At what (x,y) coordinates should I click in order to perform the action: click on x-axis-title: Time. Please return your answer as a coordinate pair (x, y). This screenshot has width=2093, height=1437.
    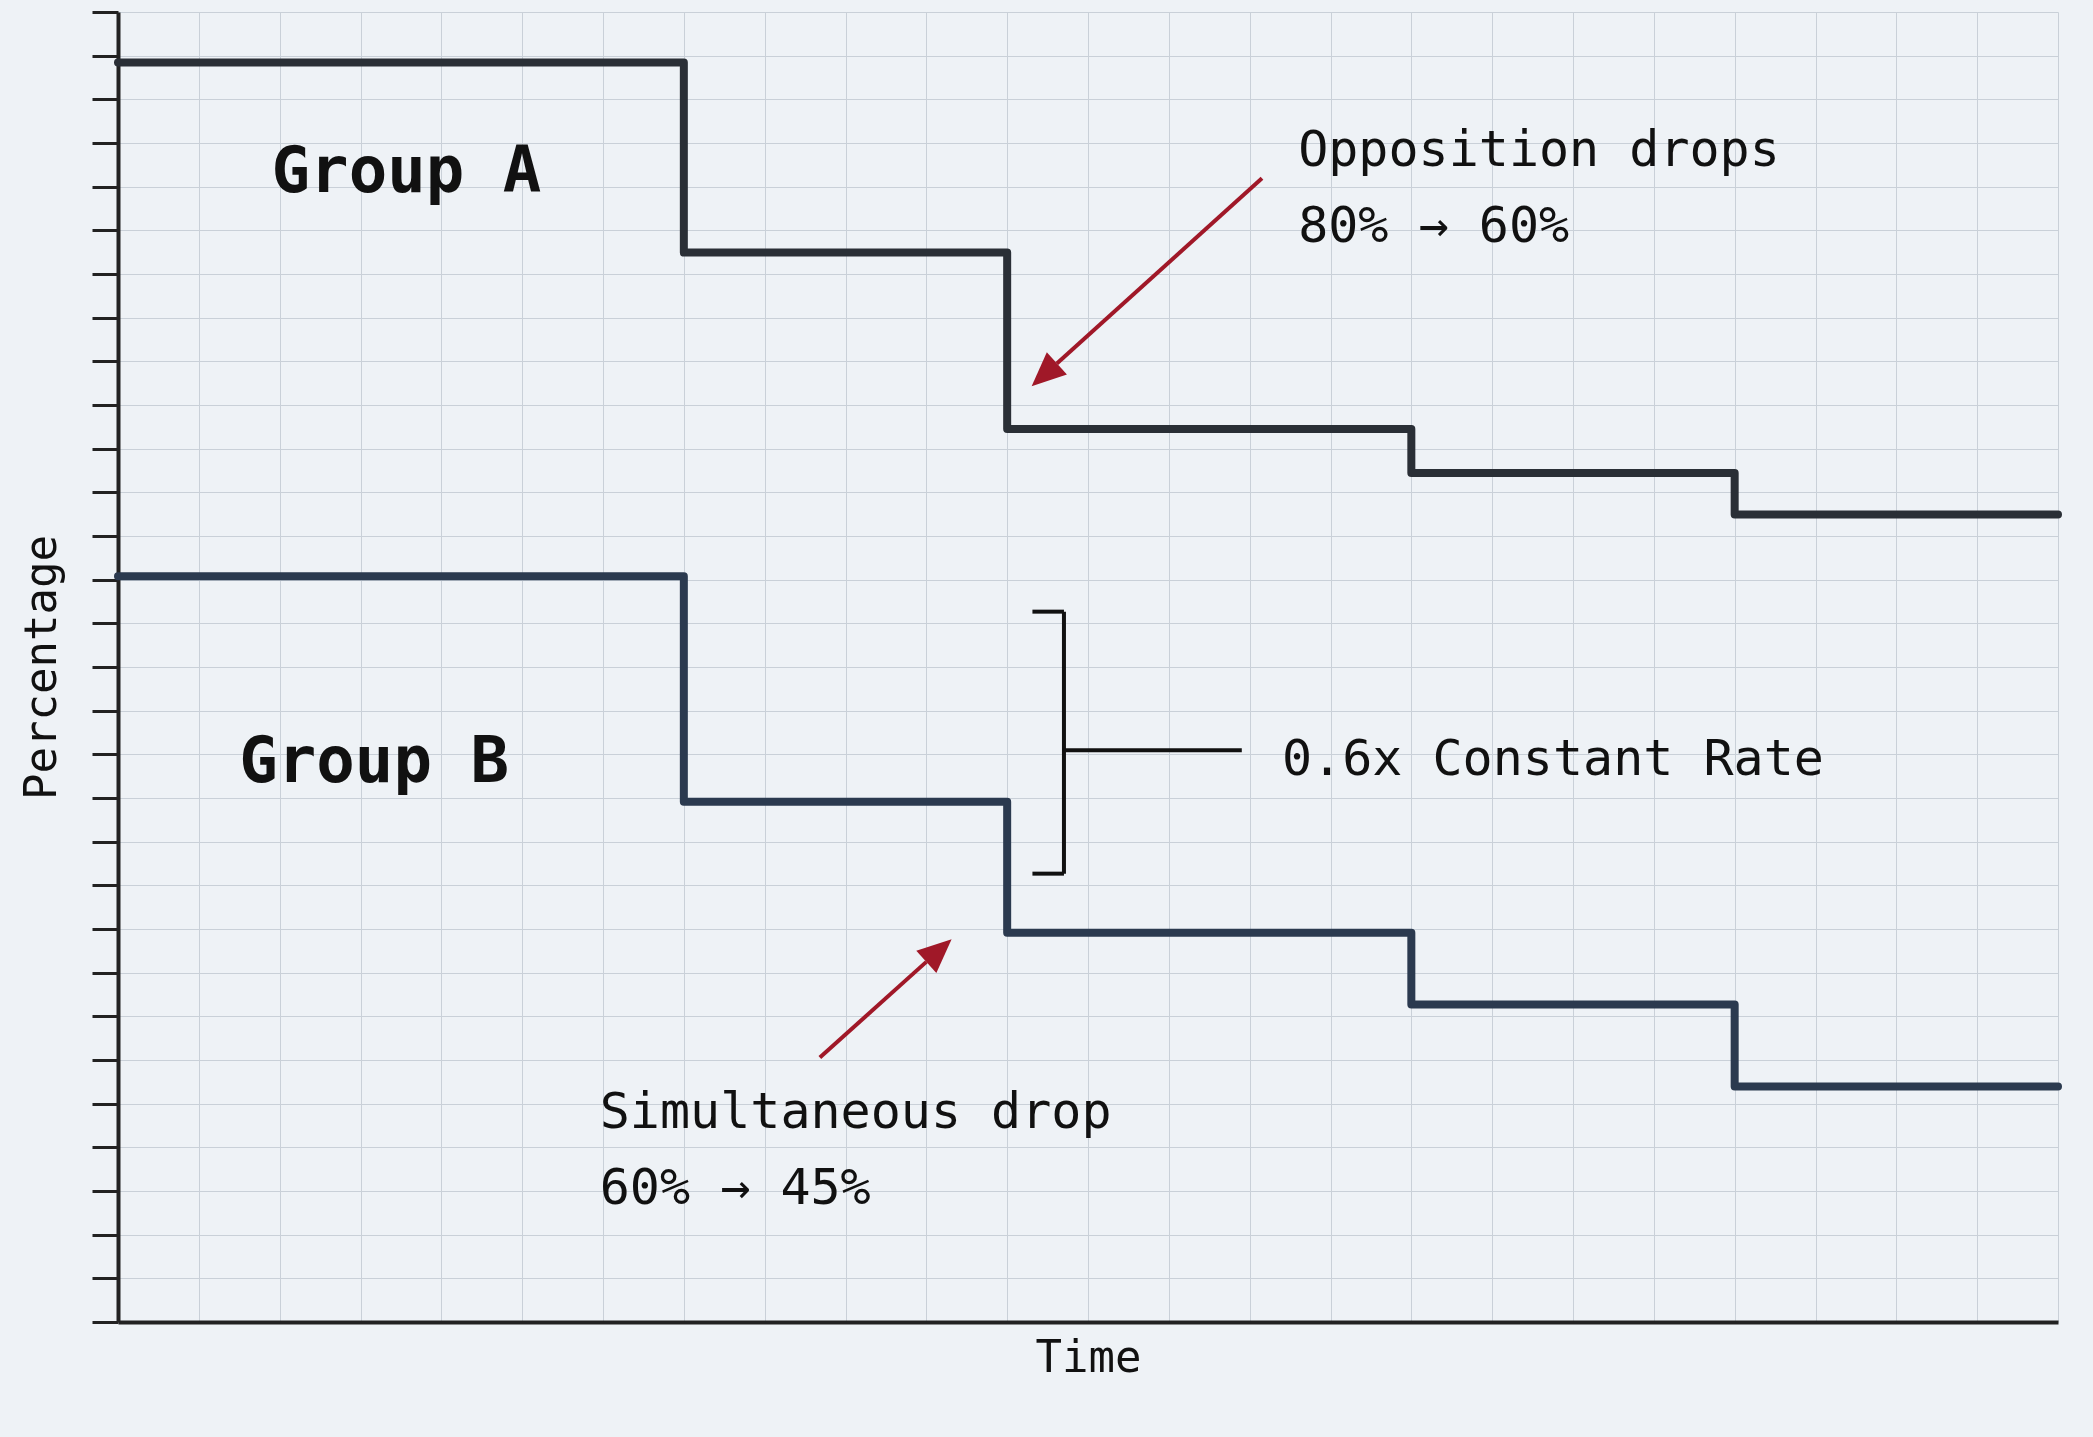
    Looking at the image, I should click on (1088, 1356).